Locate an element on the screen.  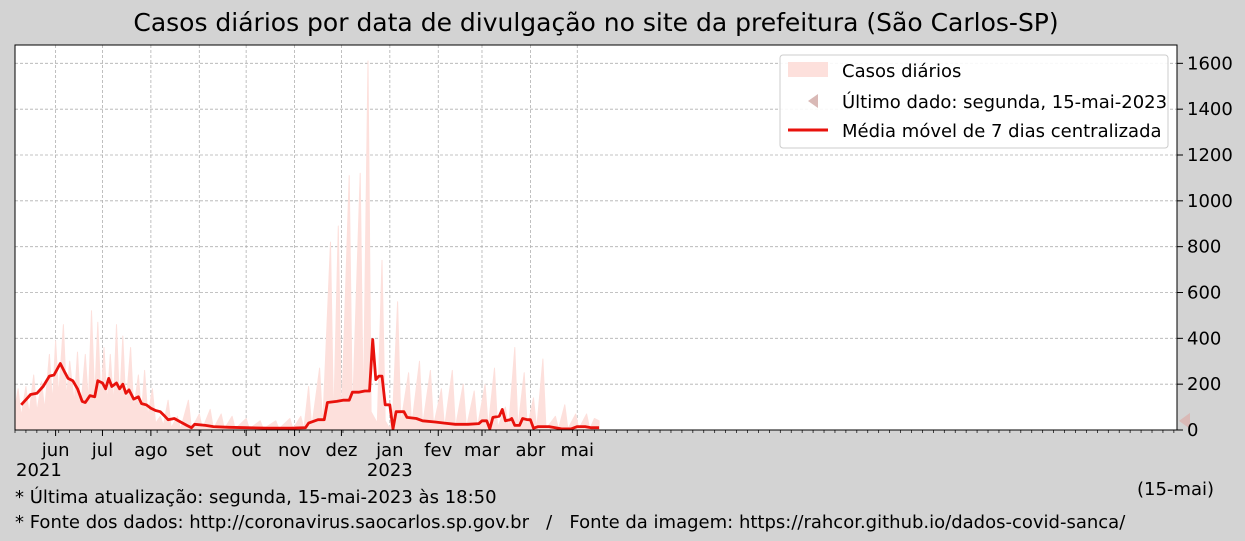
last-point-layer is located at coordinates (1184, 420).